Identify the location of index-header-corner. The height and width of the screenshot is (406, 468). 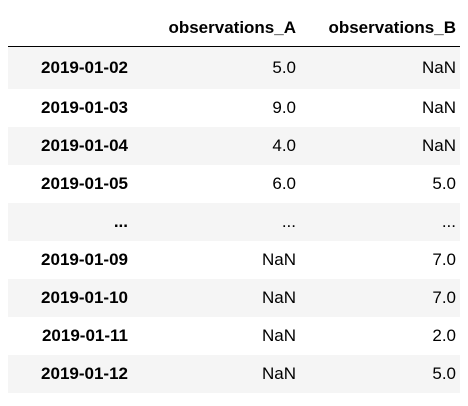
(72, 28).